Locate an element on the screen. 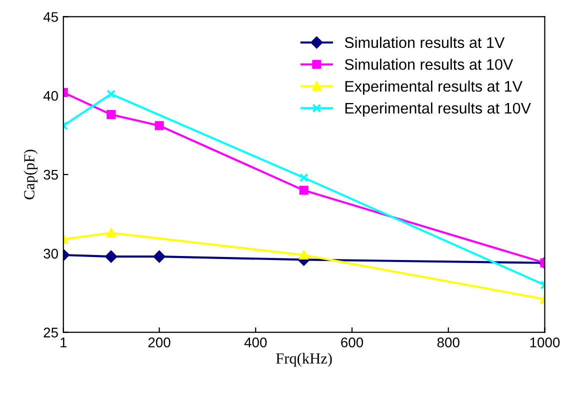 The width and height of the screenshot is (587, 418). x-tick-label: 800 is located at coordinates (448, 343).